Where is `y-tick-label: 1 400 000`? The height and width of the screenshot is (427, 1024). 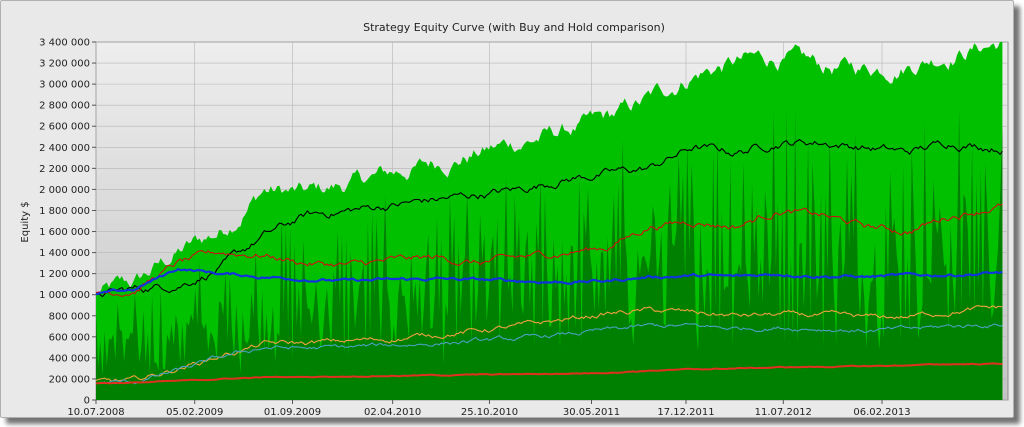
y-tick-label: 1 400 000 is located at coordinates (64, 253).